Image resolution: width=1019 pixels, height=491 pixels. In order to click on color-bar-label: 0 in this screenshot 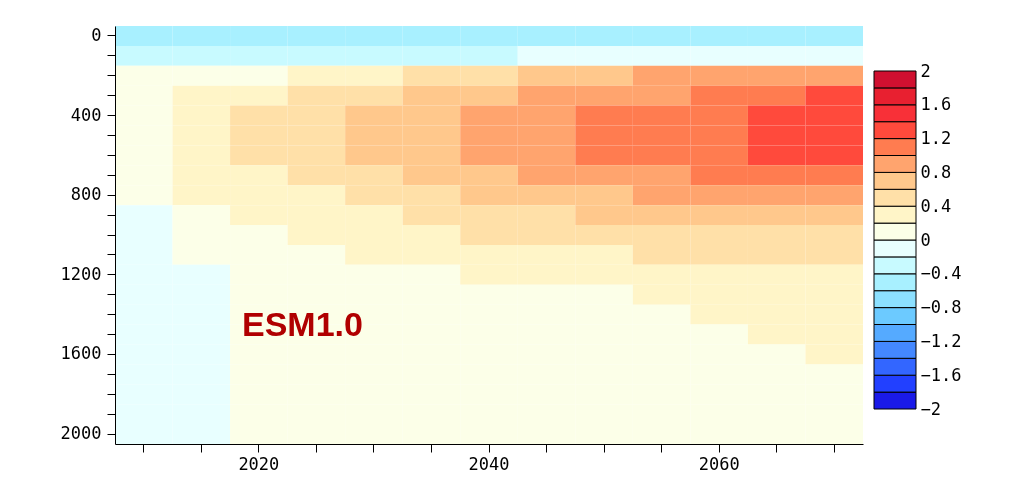, I will do `click(925, 239)`.